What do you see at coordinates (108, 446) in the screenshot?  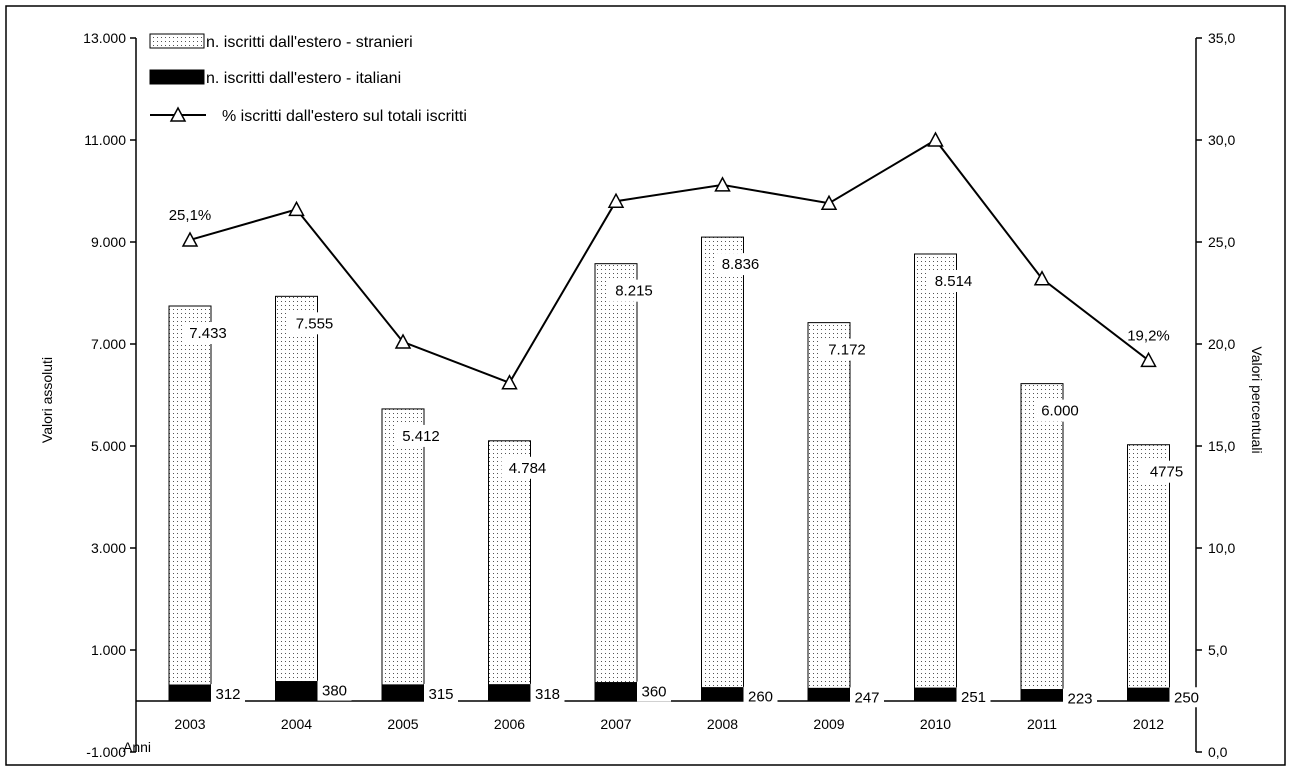 I see `left-tick-label: 5.000` at bounding box center [108, 446].